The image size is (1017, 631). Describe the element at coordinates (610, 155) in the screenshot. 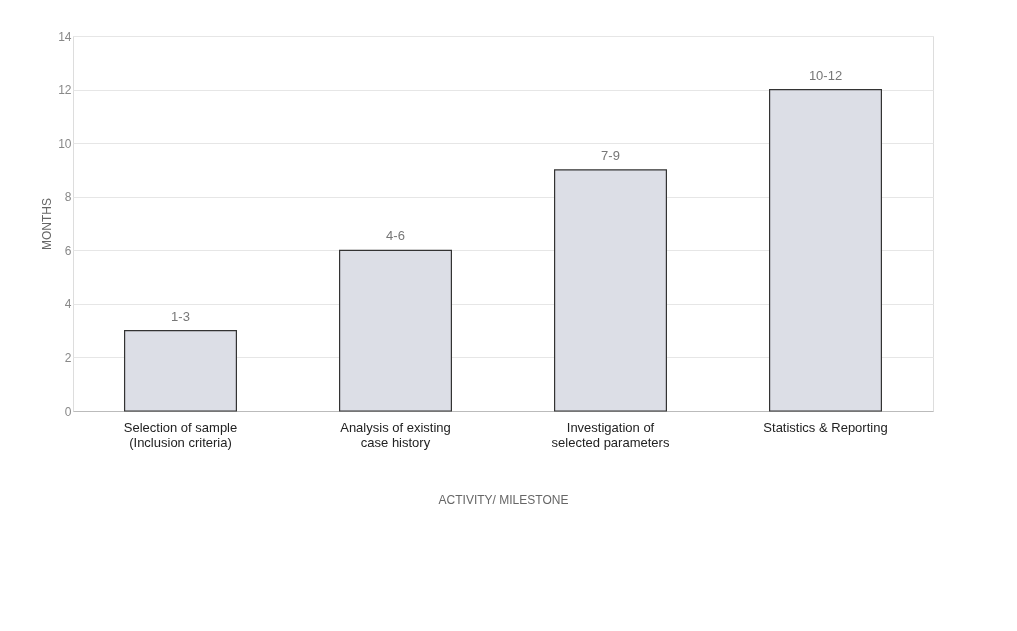

I see `data-label: 7-9` at that location.